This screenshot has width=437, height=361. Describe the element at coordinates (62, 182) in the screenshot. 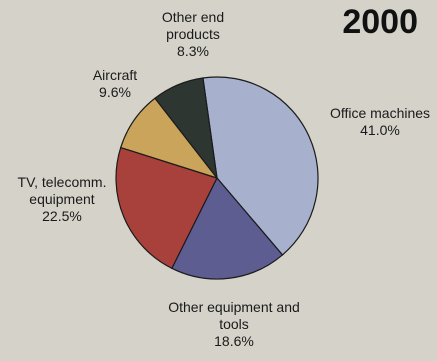

I see `pie-category-label: TV, telecomm.` at that location.